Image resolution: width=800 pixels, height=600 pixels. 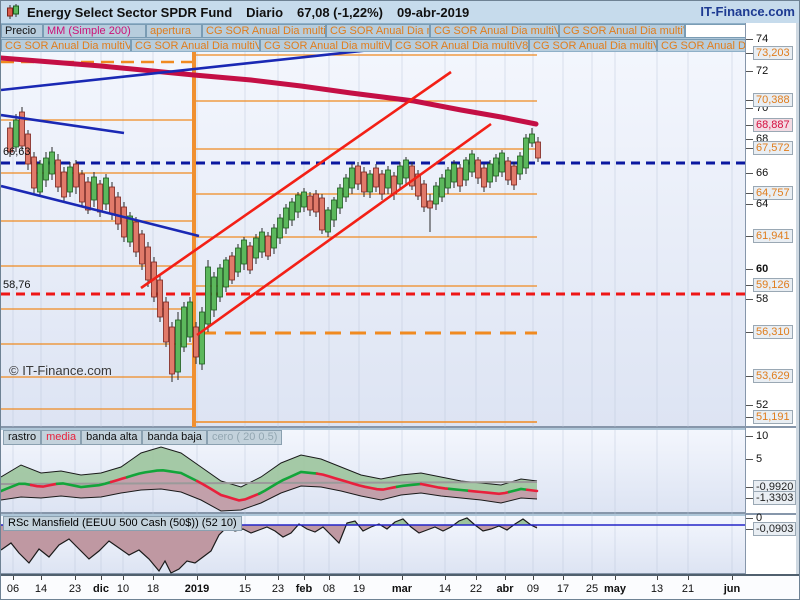 What do you see at coordinates (197, 589) in the screenshot?
I see `x-axis-label: 2019` at bounding box center [197, 589].